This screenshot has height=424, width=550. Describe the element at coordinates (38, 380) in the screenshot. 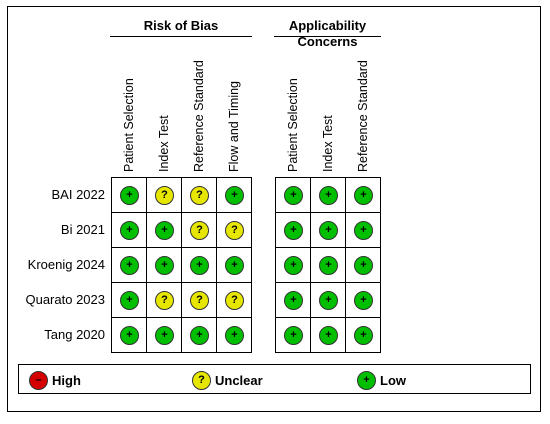

I see `legend-high-marker: –` at that location.